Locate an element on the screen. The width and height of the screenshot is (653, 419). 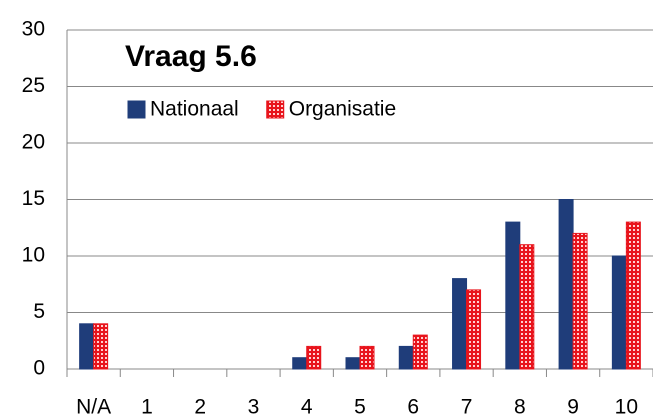
legend-label: Organisatie is located at coordinates (342, 109).